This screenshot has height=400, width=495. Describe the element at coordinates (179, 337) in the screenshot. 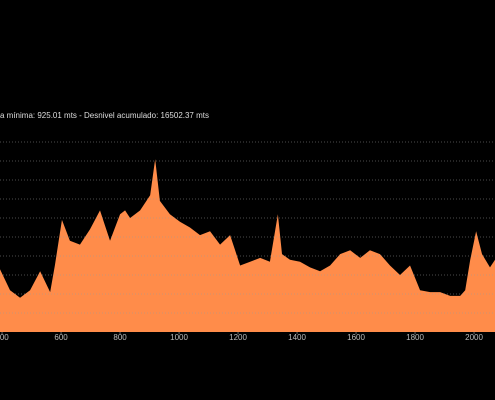

I see `x-tick-label: 1000` at that location.